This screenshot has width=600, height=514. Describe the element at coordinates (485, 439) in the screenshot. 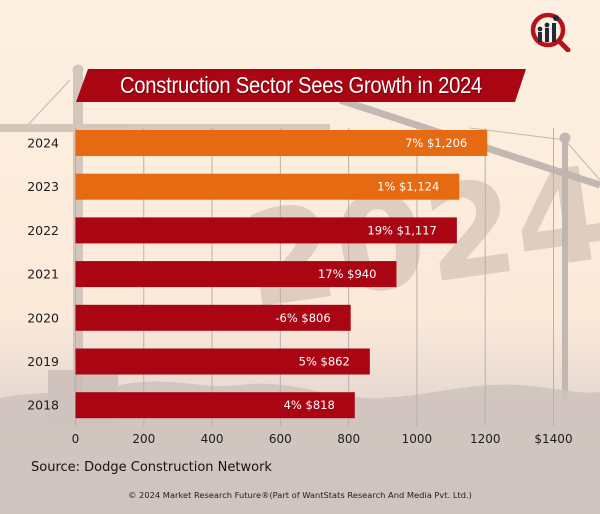

I see `x-tick-label: 1200` at that location.